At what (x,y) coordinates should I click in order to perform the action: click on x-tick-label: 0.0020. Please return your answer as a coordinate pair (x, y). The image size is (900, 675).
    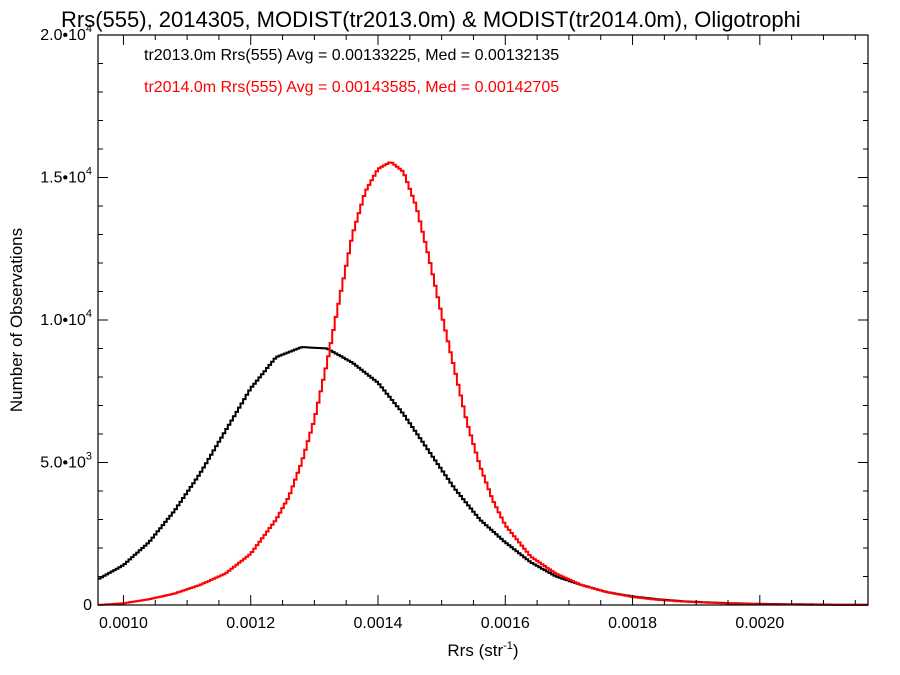
    Looking at the image, I should click on (759, 623).